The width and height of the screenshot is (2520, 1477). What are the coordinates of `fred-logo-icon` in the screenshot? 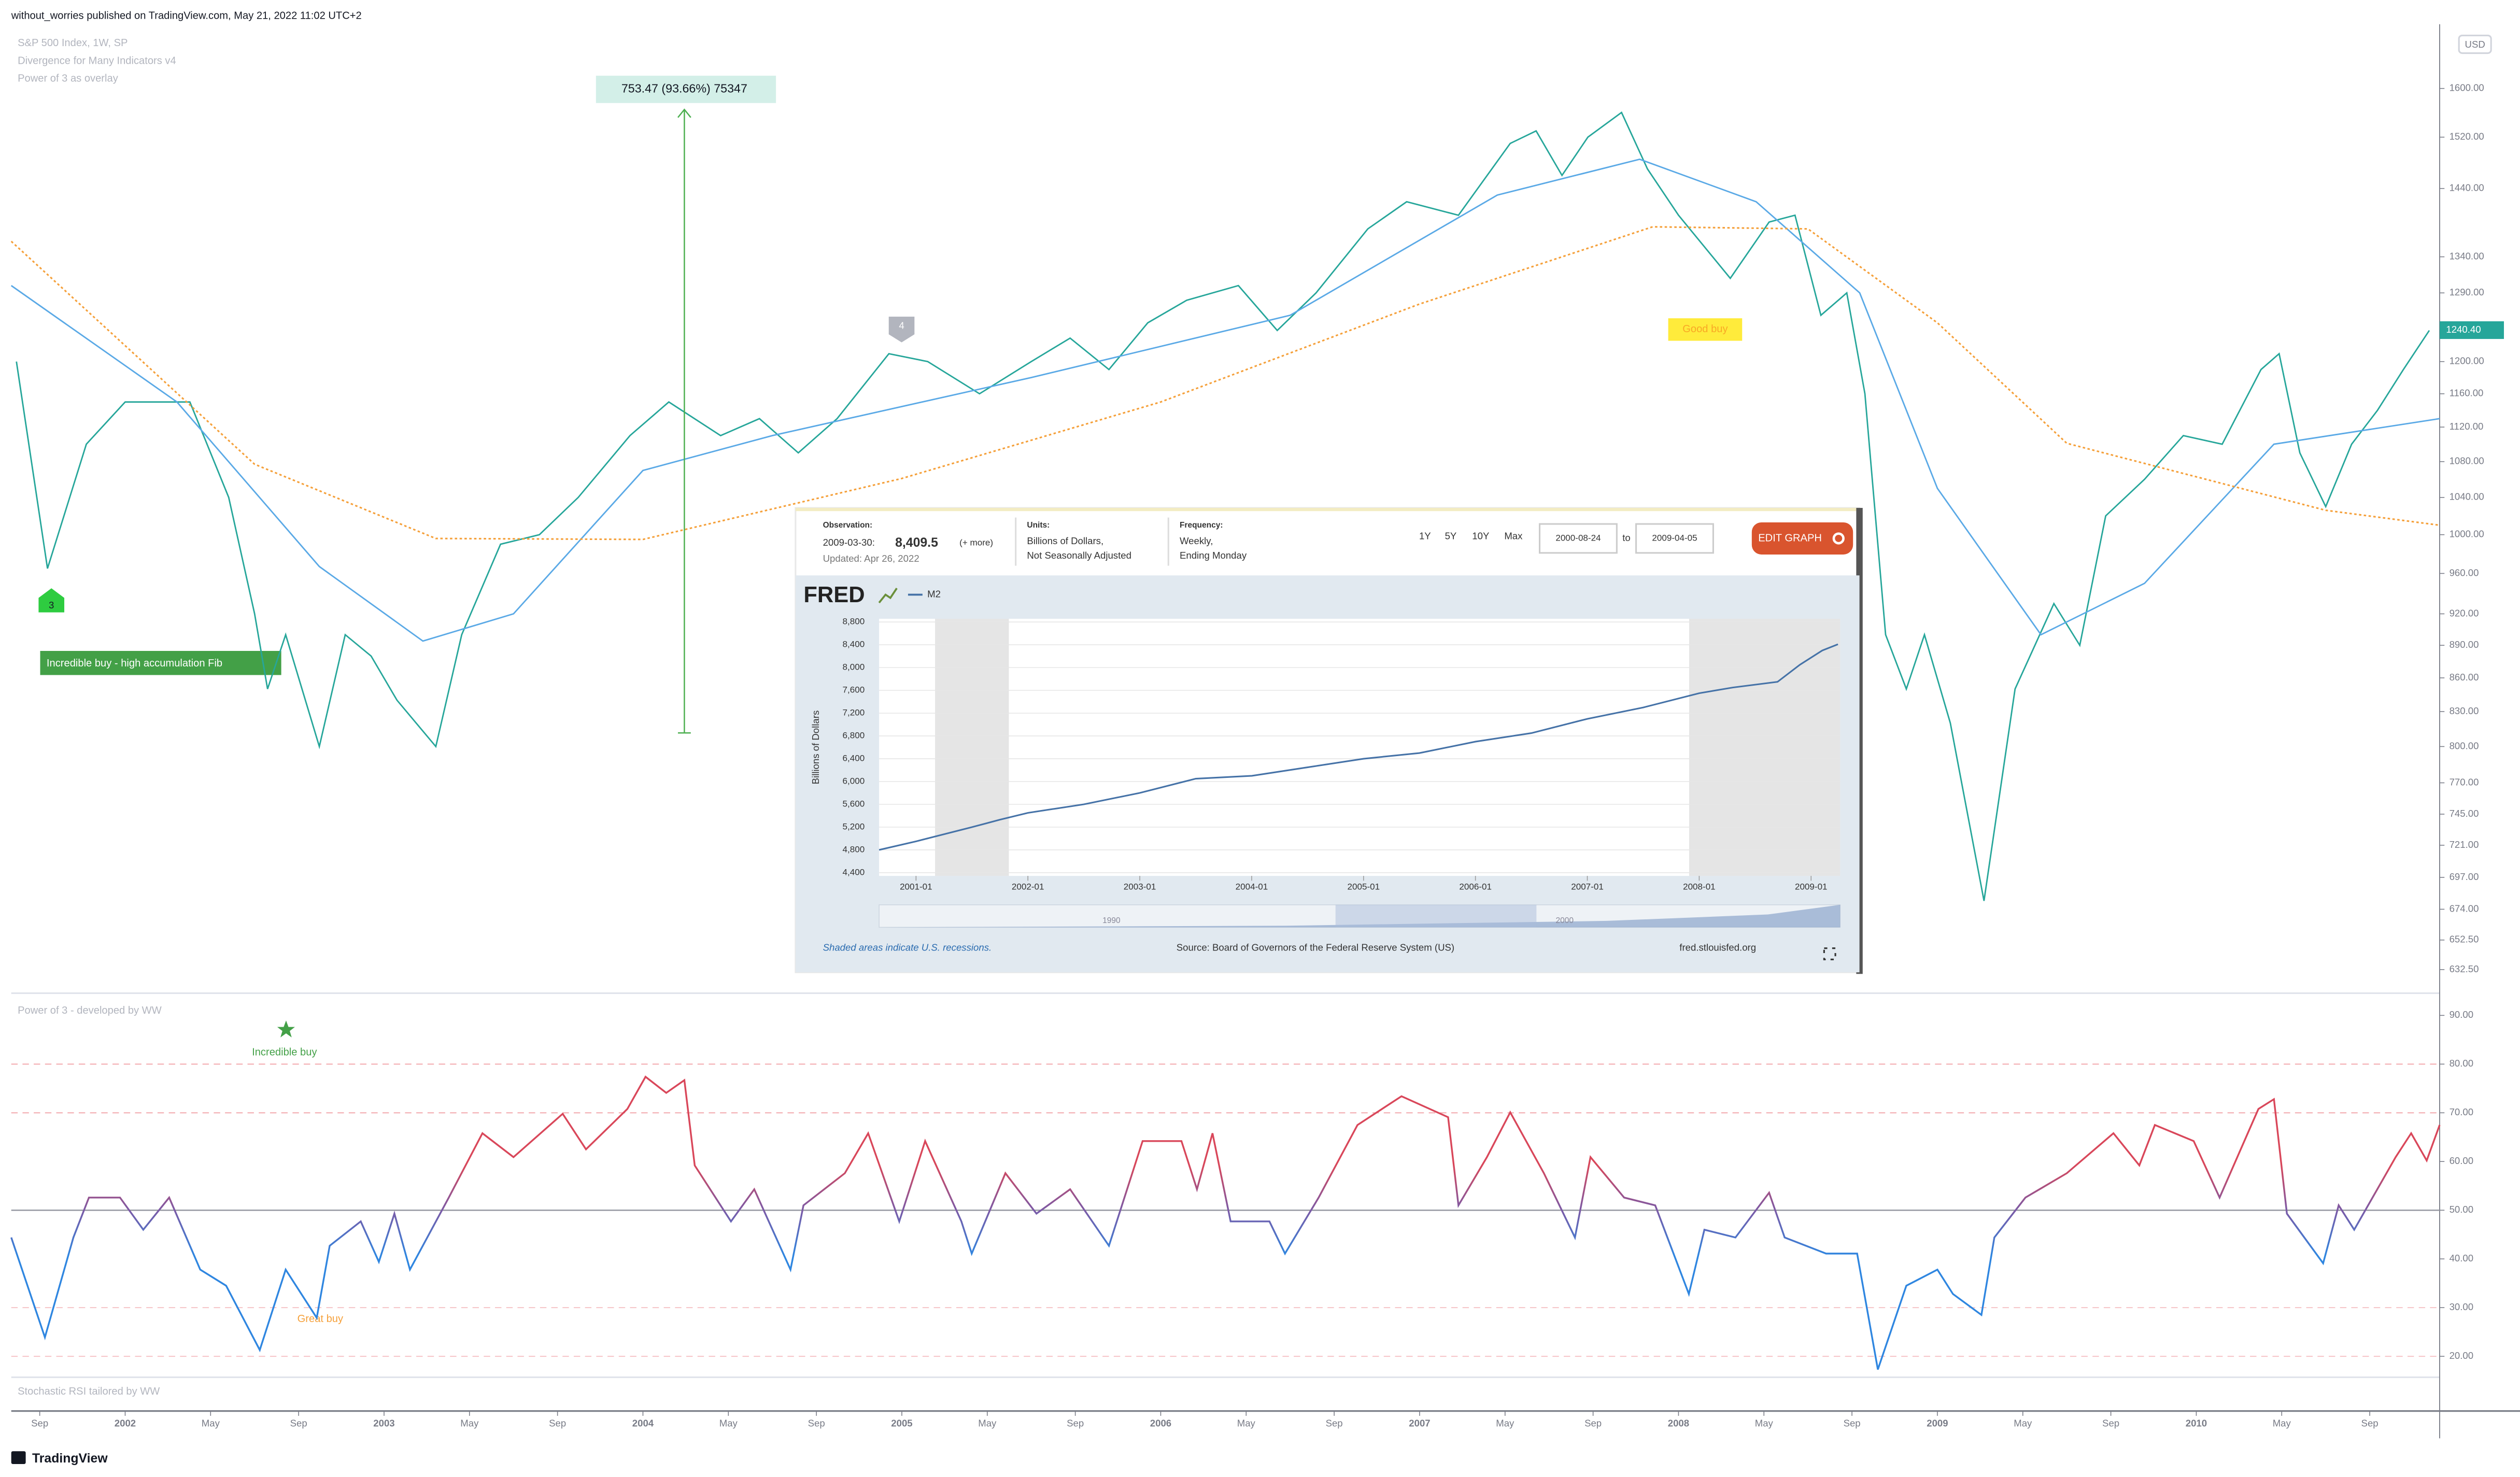 It's located at (888, 596).